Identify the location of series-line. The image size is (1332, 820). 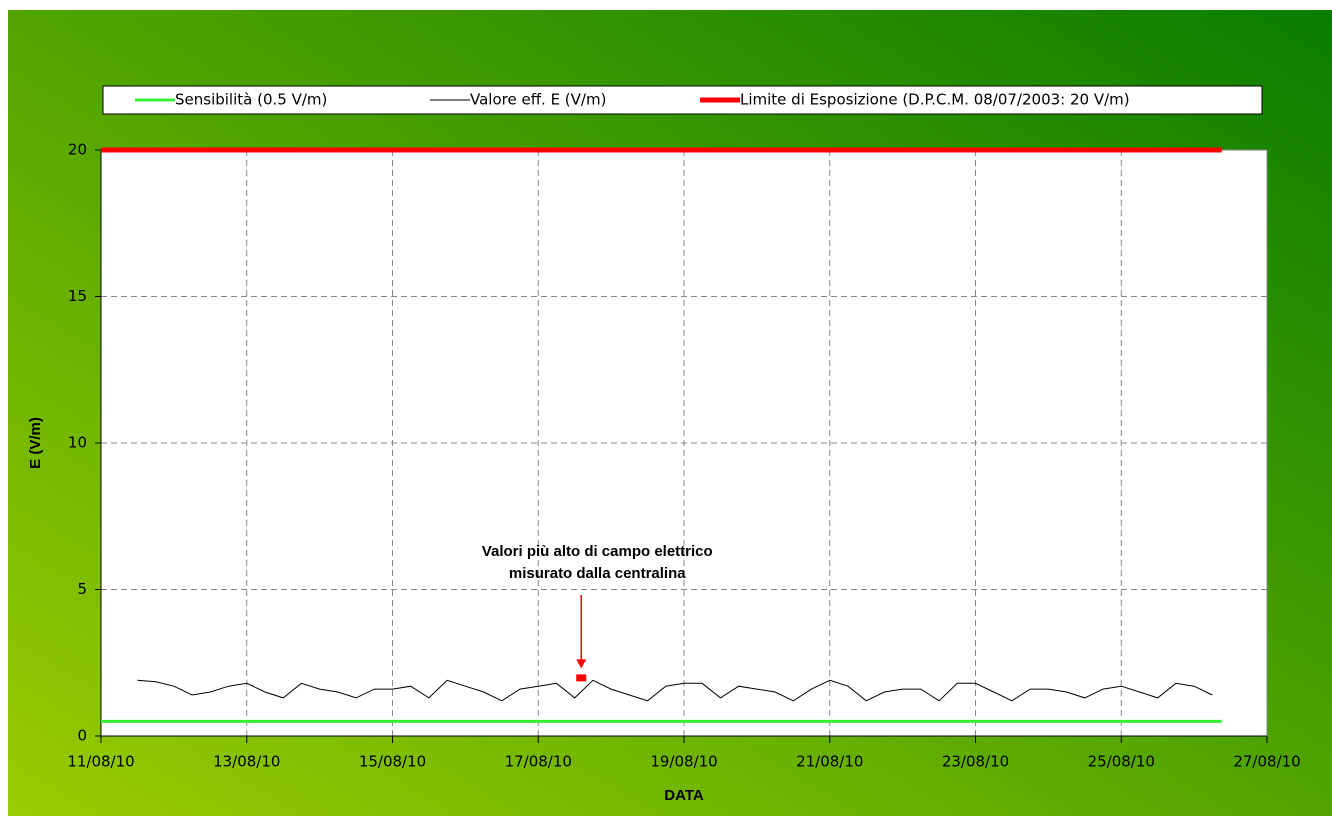
(675, 690).